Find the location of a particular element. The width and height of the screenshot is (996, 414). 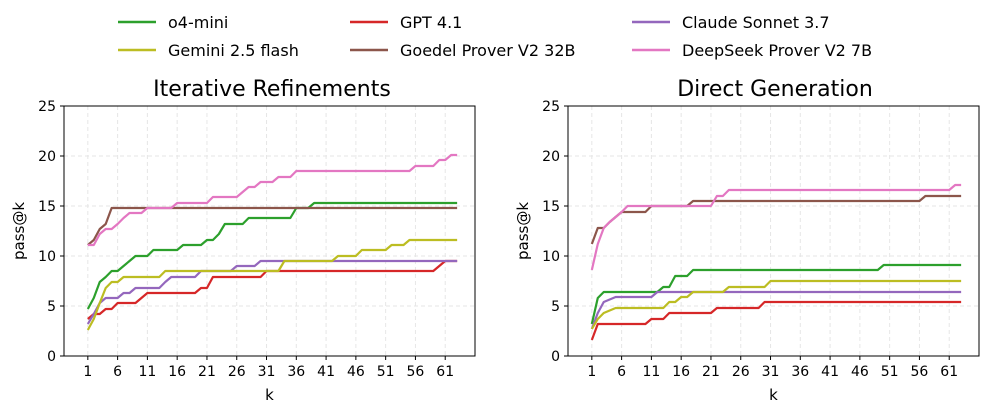

legend-label: GPT 4.1 is located at coordinates (431, 22).